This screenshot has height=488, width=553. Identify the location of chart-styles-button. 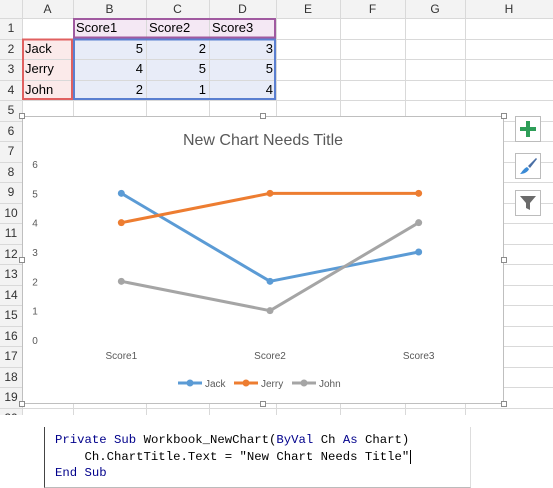
(528, 166).